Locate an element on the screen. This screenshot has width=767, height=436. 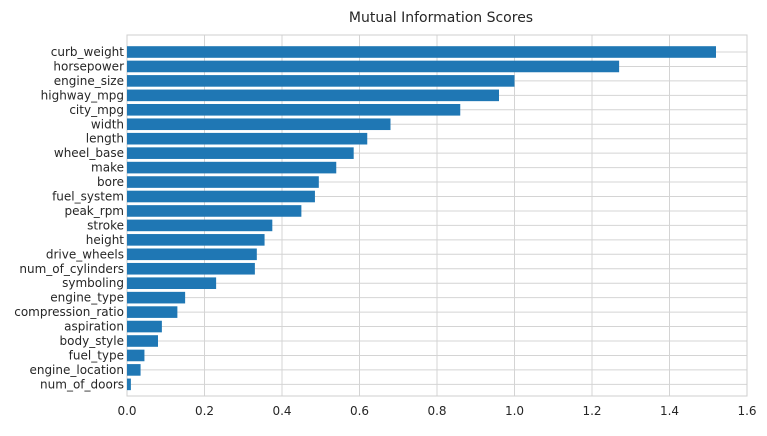
bar-compression-ratio is located at coordinates (152, 312).